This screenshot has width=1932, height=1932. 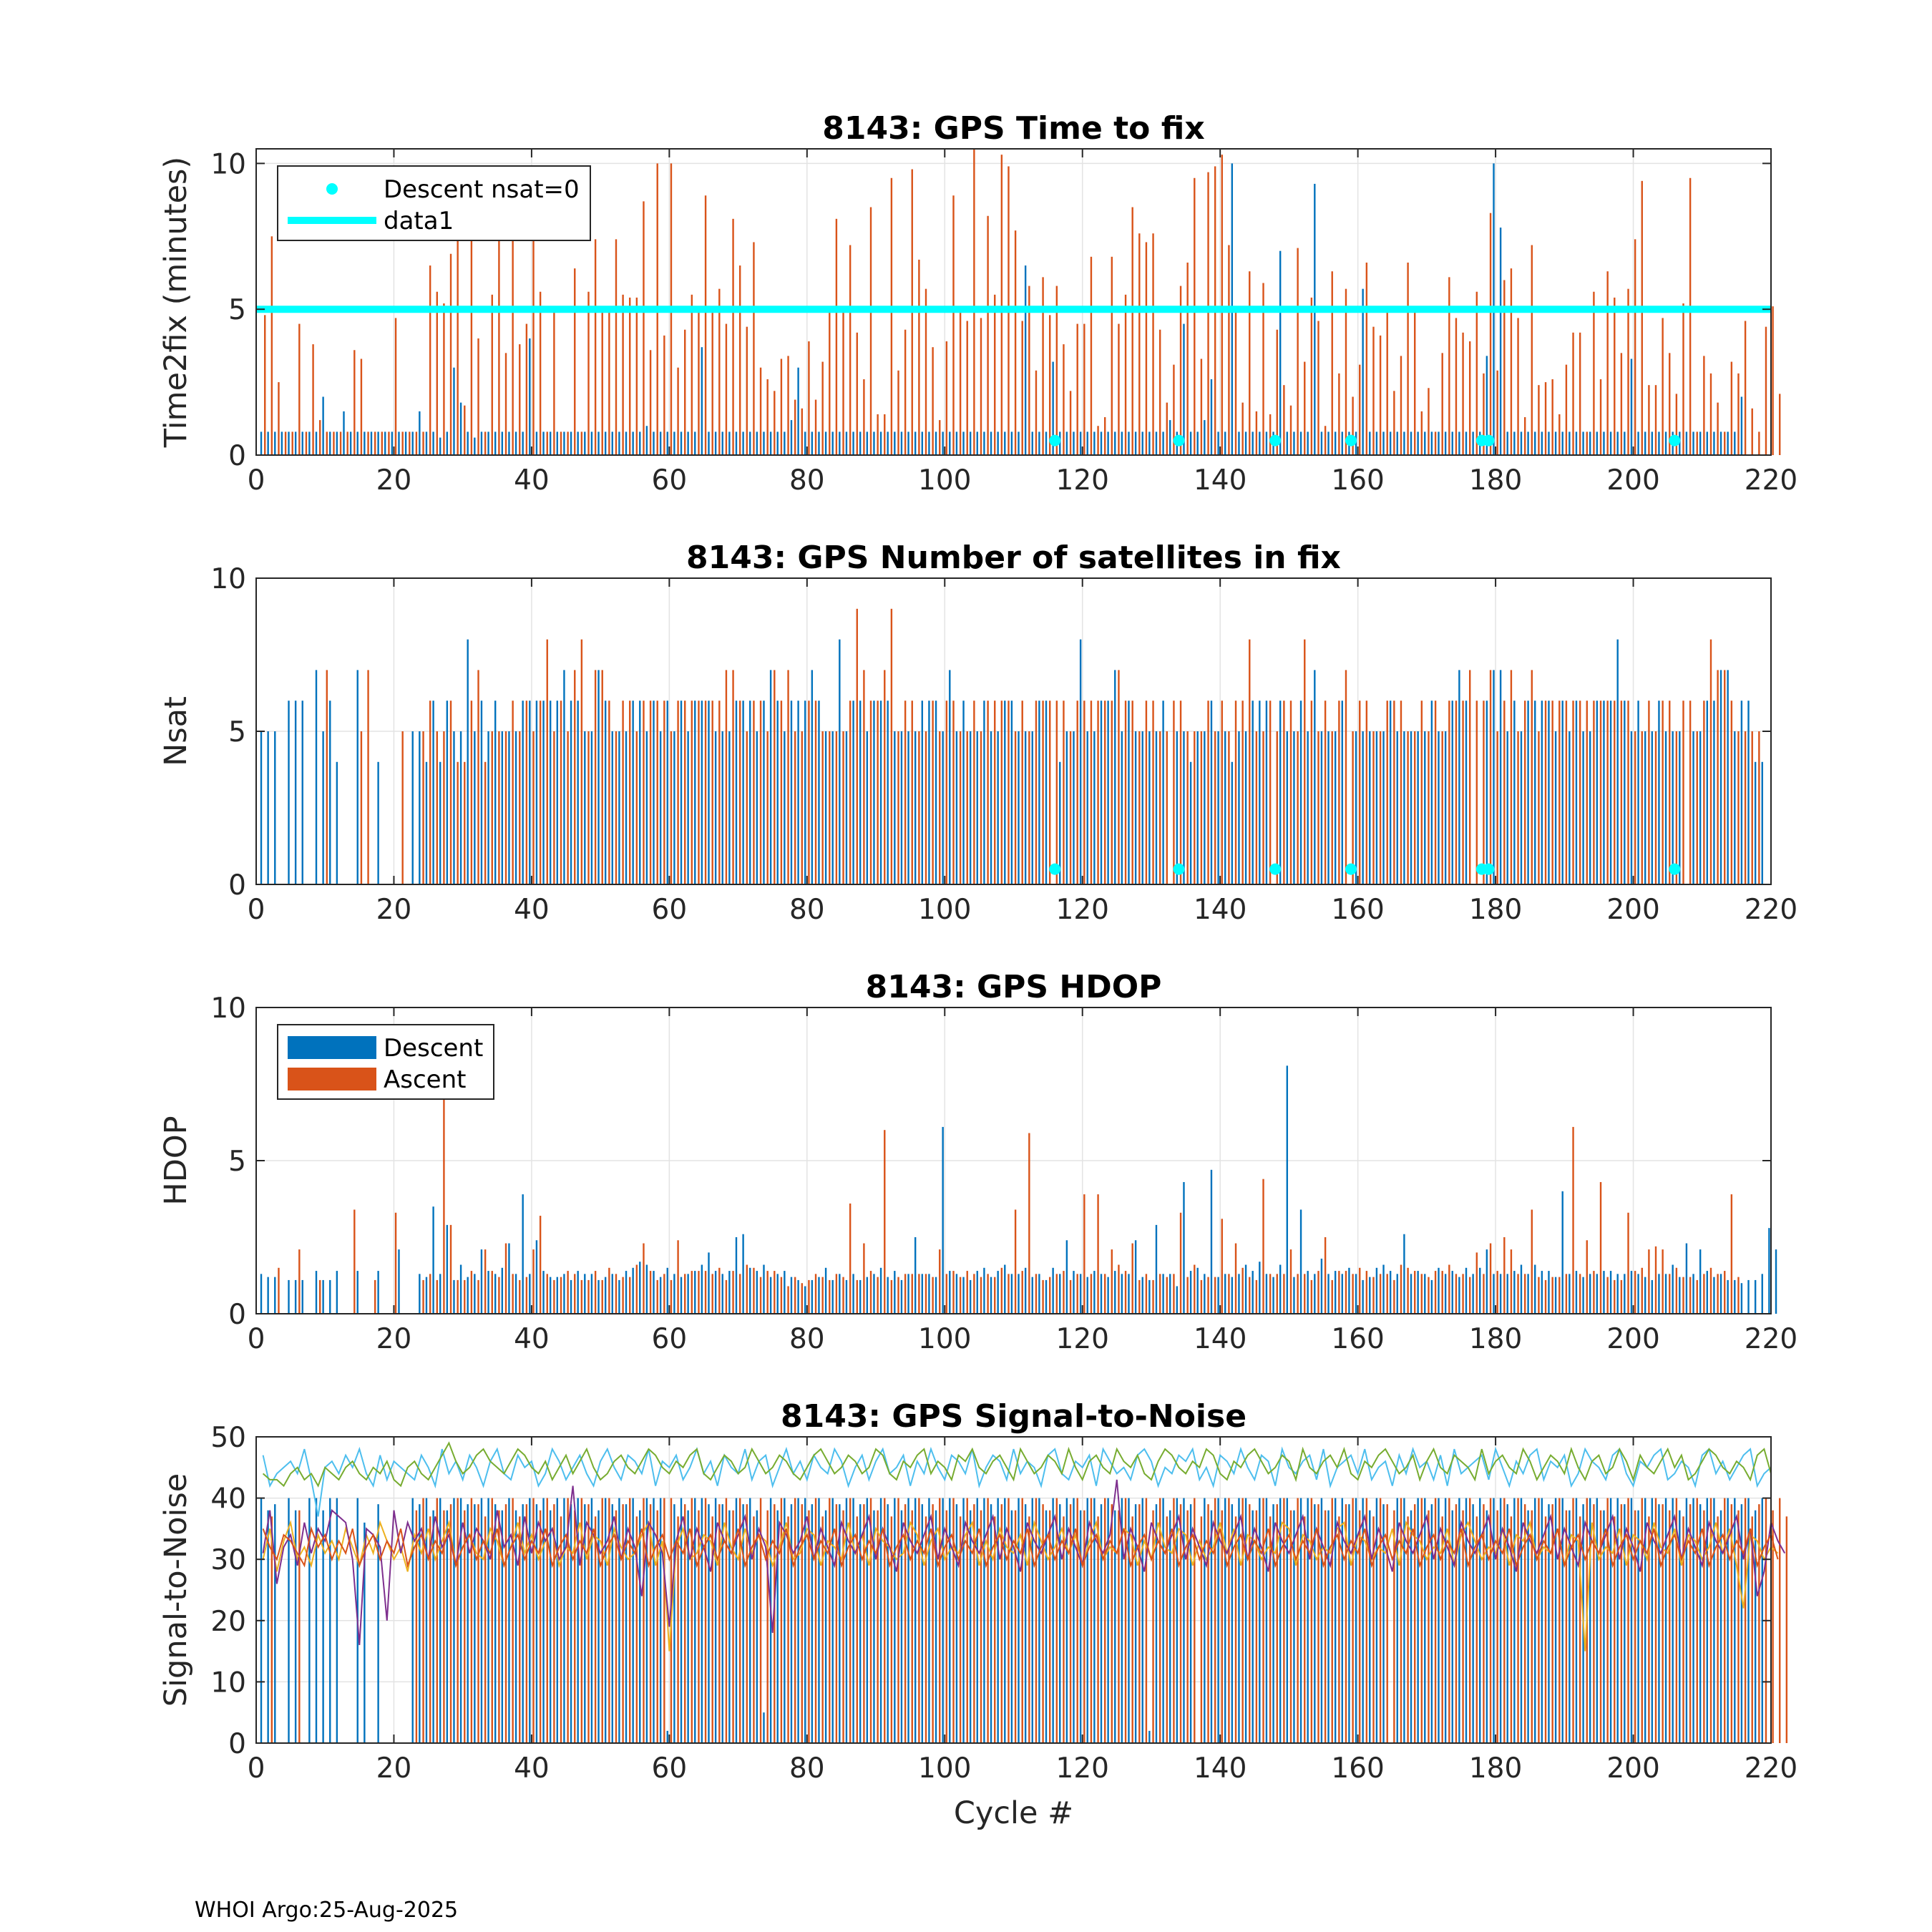 What do you see at coordinates (1013, 1416) in the screenshot?
I see `chart-title: 8143: GPS Signal-to-Noise` at bounding box center [1013, 1416].